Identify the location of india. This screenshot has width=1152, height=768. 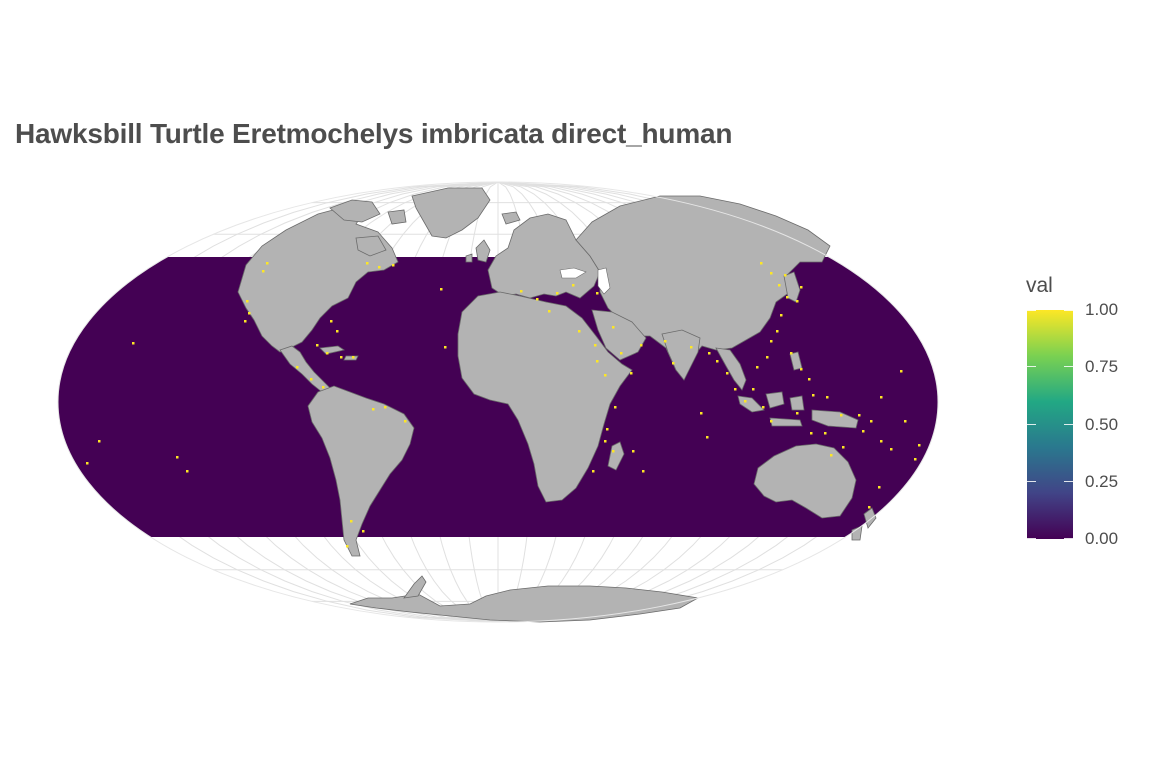
(681, 355).